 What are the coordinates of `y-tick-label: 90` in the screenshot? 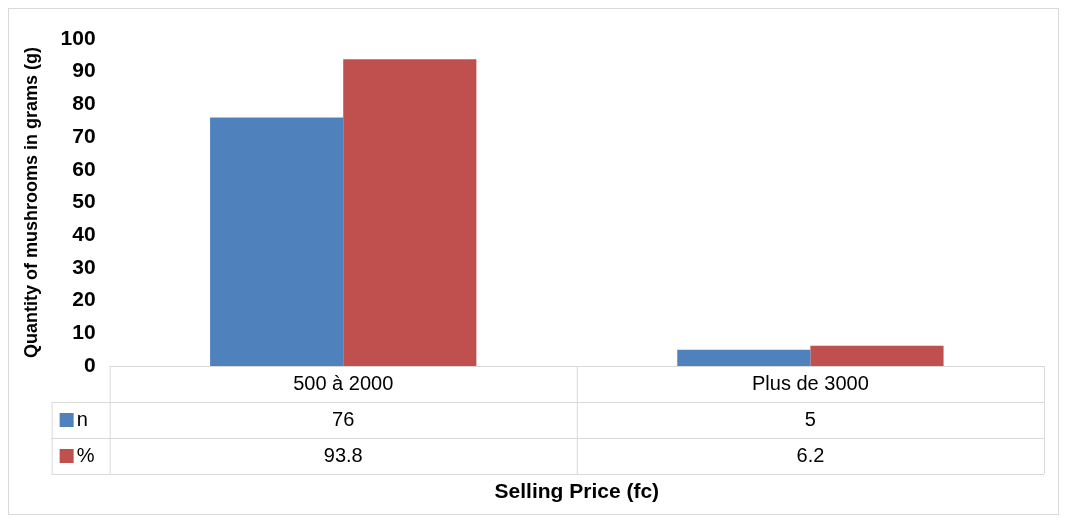 It's located at (84, 70).